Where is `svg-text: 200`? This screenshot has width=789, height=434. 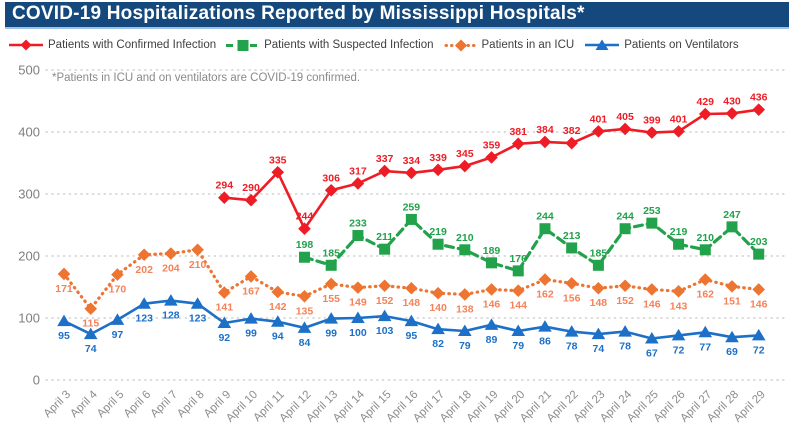 svg-text: 200 is located at coordinates (29, 256).